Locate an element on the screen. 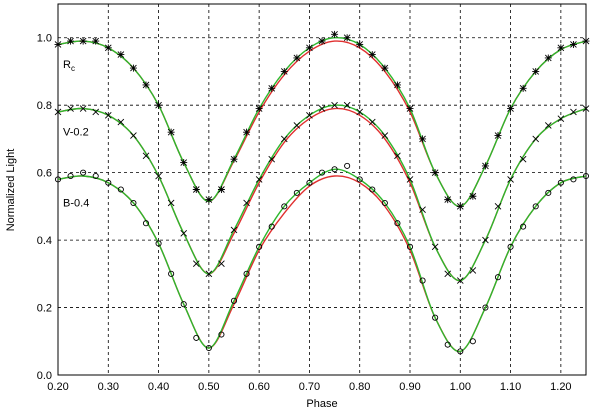 This screenshot has width=590, height=414. annotation-text: B-0.4 is located at coordinates (76, 203).